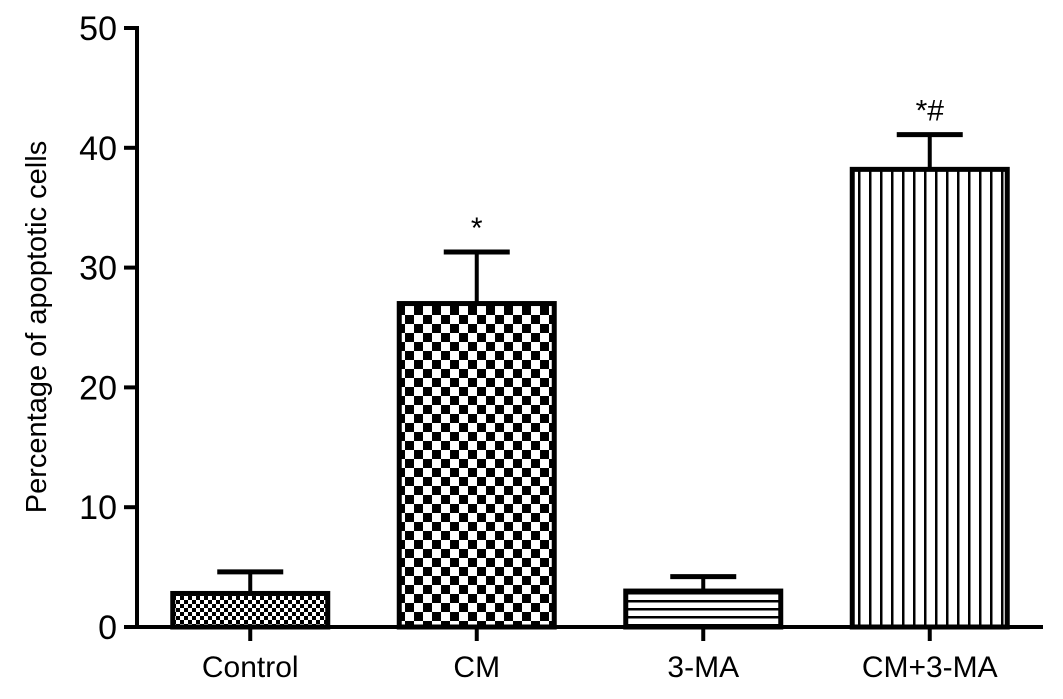 The image size is (1063, 699). Describe the element at coordinates (703, 667) in the screenshot. I see `x-tick-label: 3-MA` at that location.